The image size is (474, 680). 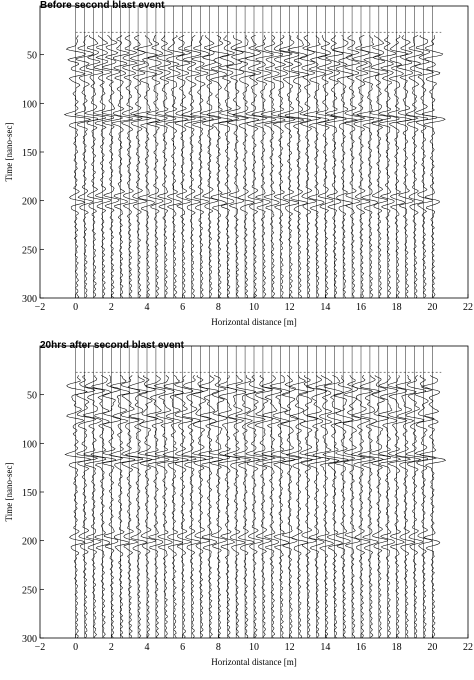 I want to click on figure-title: Before second blast event, so click(x=102, y=5).